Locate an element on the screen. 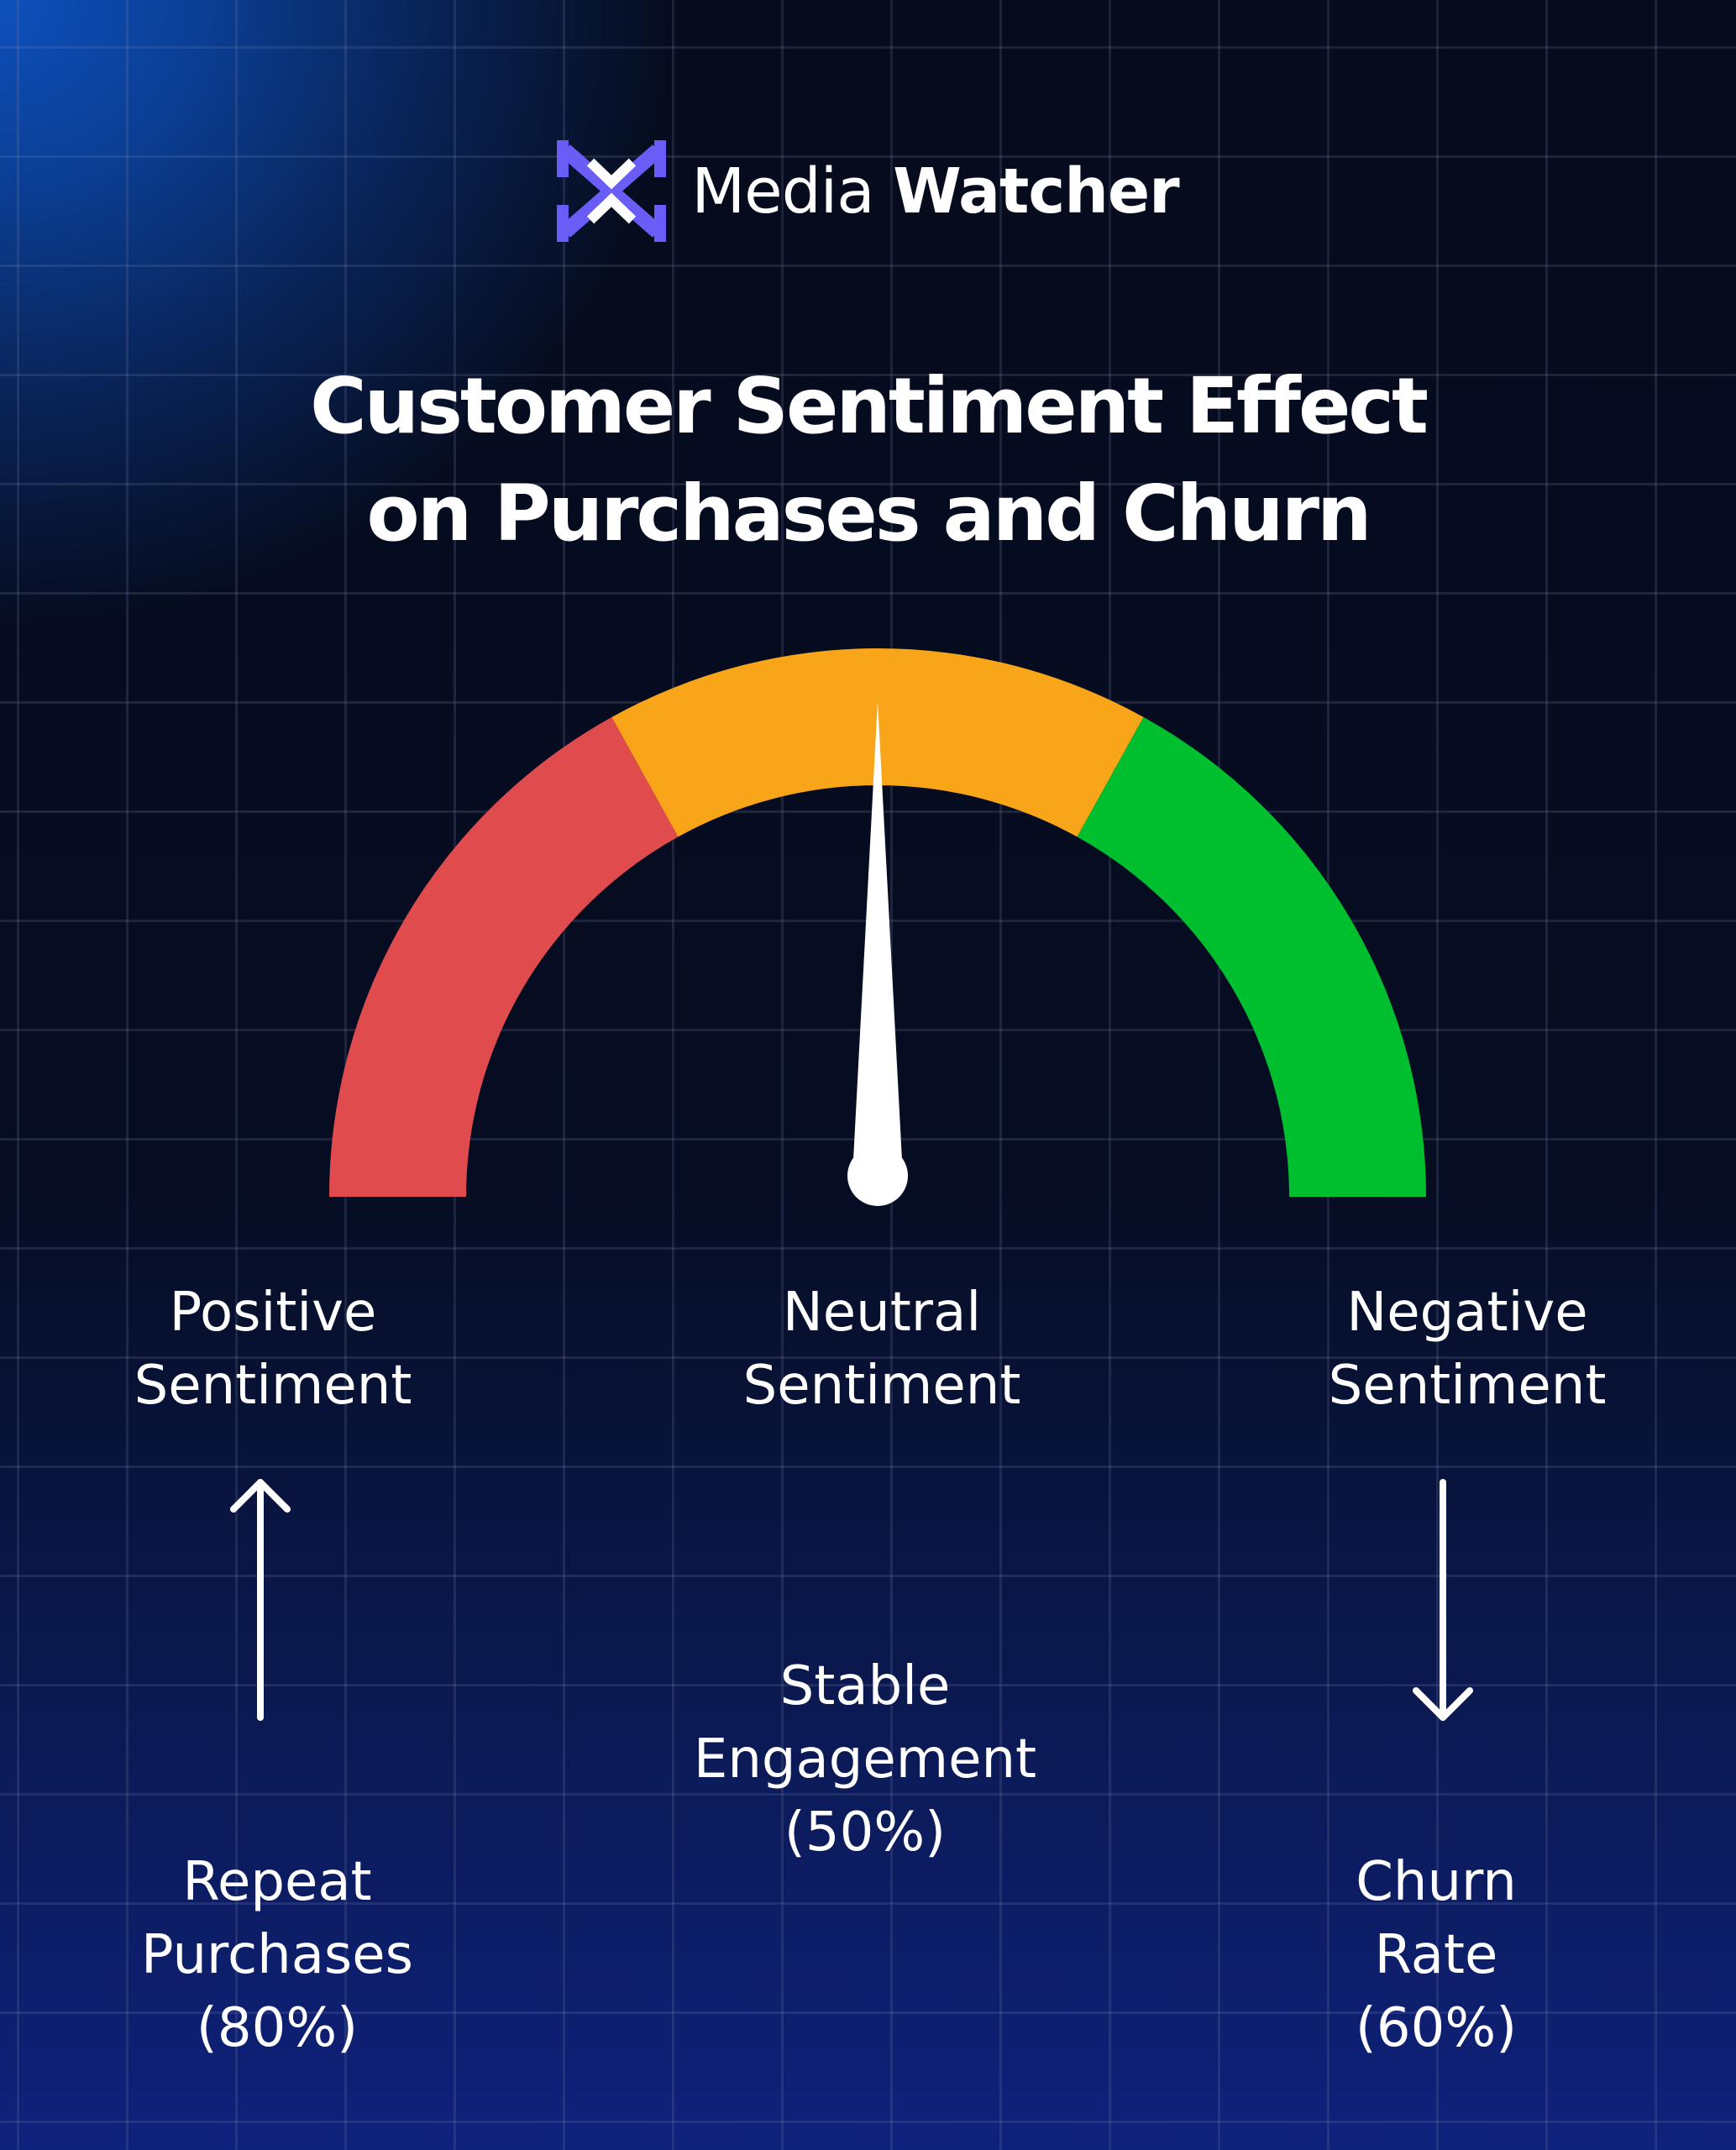  title-line-2: on Purchases and Churn is located at coordinates (869, 513).